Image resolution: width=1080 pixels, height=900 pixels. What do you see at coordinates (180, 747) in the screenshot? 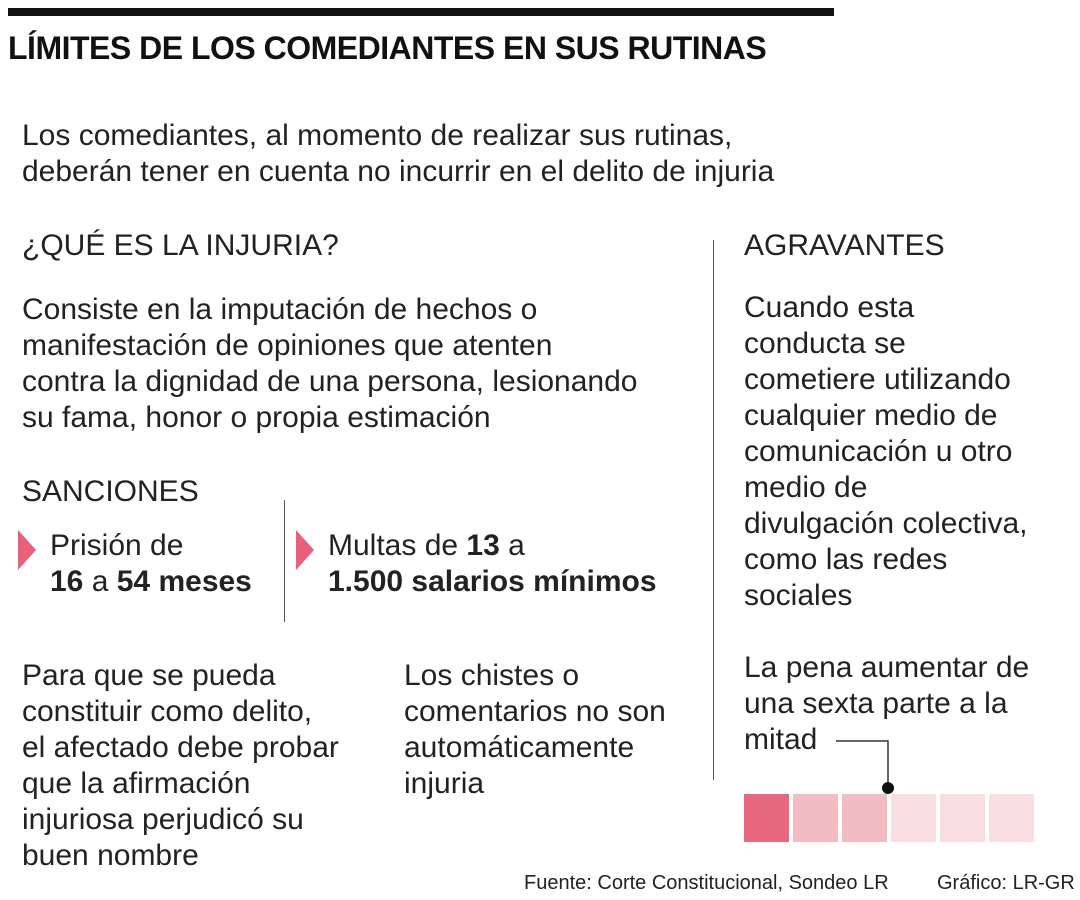
I see `proof-line: el afectado debe probar` at bounding box center [180, 747].